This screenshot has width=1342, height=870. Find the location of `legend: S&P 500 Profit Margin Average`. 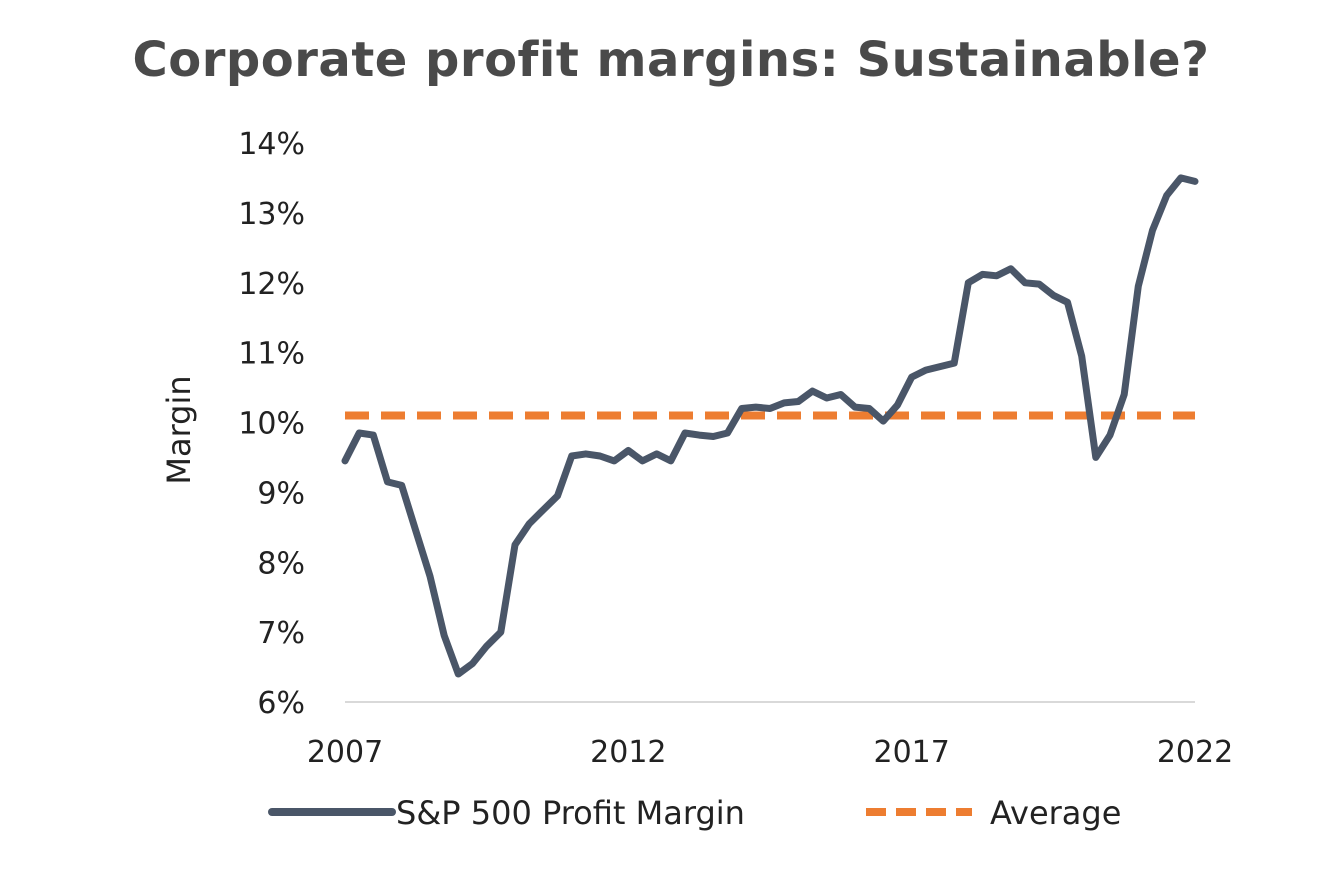

legend: S&P 500 Profit Margin Average is located at coordinates (694, 813).